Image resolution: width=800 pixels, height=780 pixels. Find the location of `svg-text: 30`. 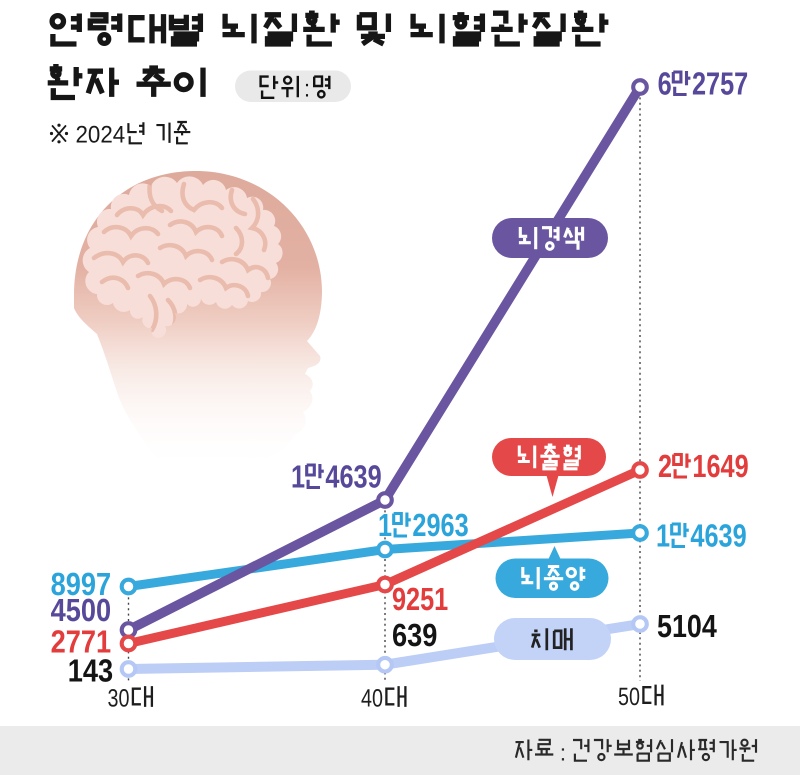

svg-text: 30 is located at coordinates (119, 699).